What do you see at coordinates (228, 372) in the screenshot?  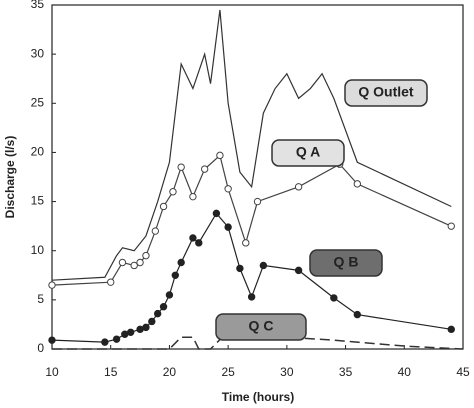 I see `x-tick-label: 25` at bounding box center [228, 372].